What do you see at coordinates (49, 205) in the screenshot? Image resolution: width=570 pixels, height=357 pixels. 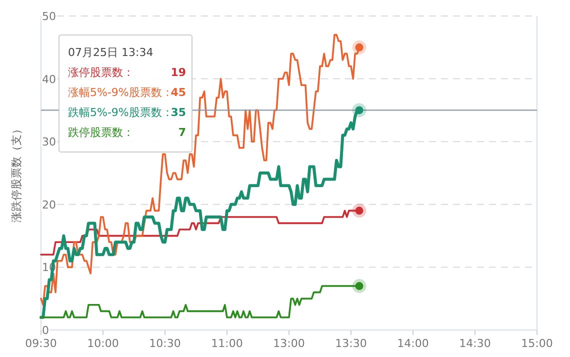 I see `y-tick-label: 20` at bounding box center [49, 205].